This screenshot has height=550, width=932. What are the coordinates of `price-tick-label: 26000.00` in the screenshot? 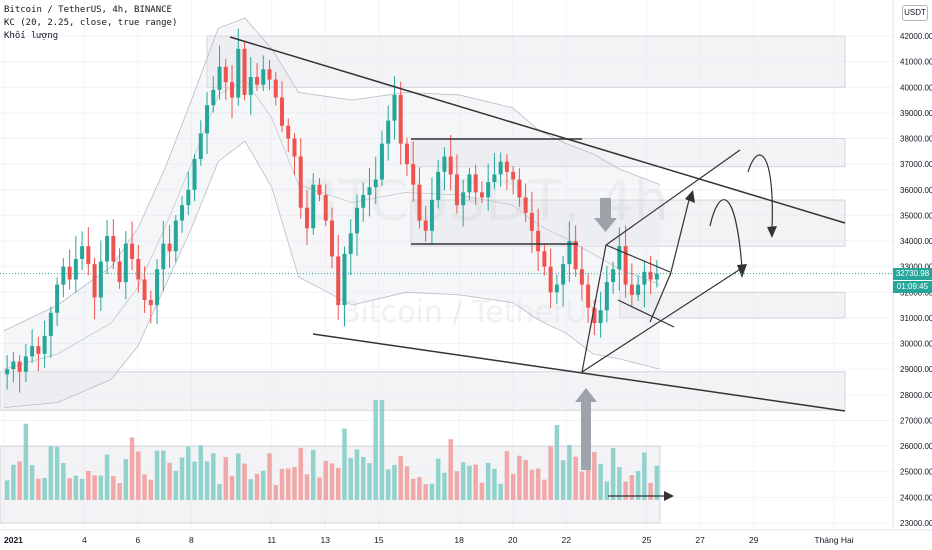 It's located at (916, 446).